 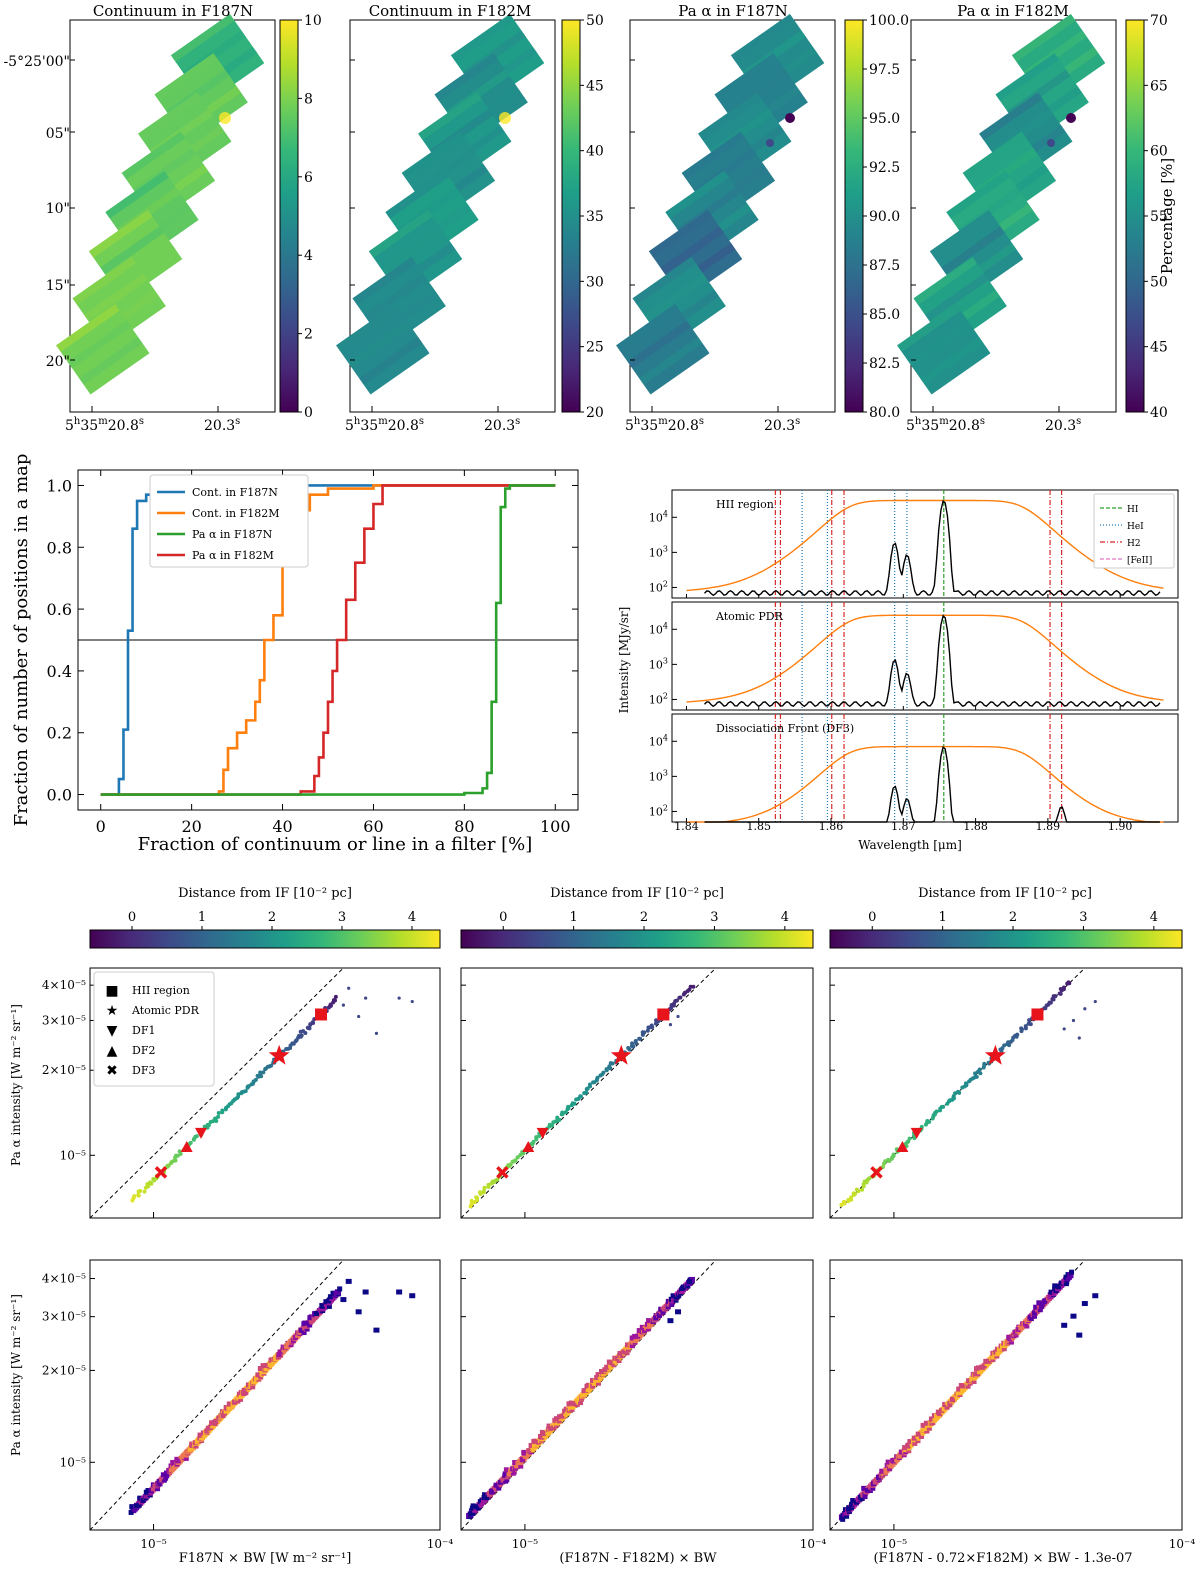 What do you see at coordinates (412, 917) in the screenshot?
I see `colorbar-tick-label: 4` at bounding box center [412, 917].